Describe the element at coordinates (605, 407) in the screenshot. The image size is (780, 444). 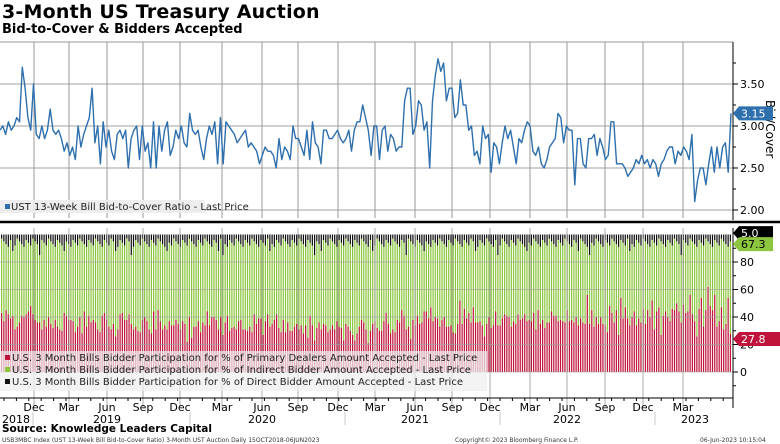
I see `x-month-label: Sep` at that location.